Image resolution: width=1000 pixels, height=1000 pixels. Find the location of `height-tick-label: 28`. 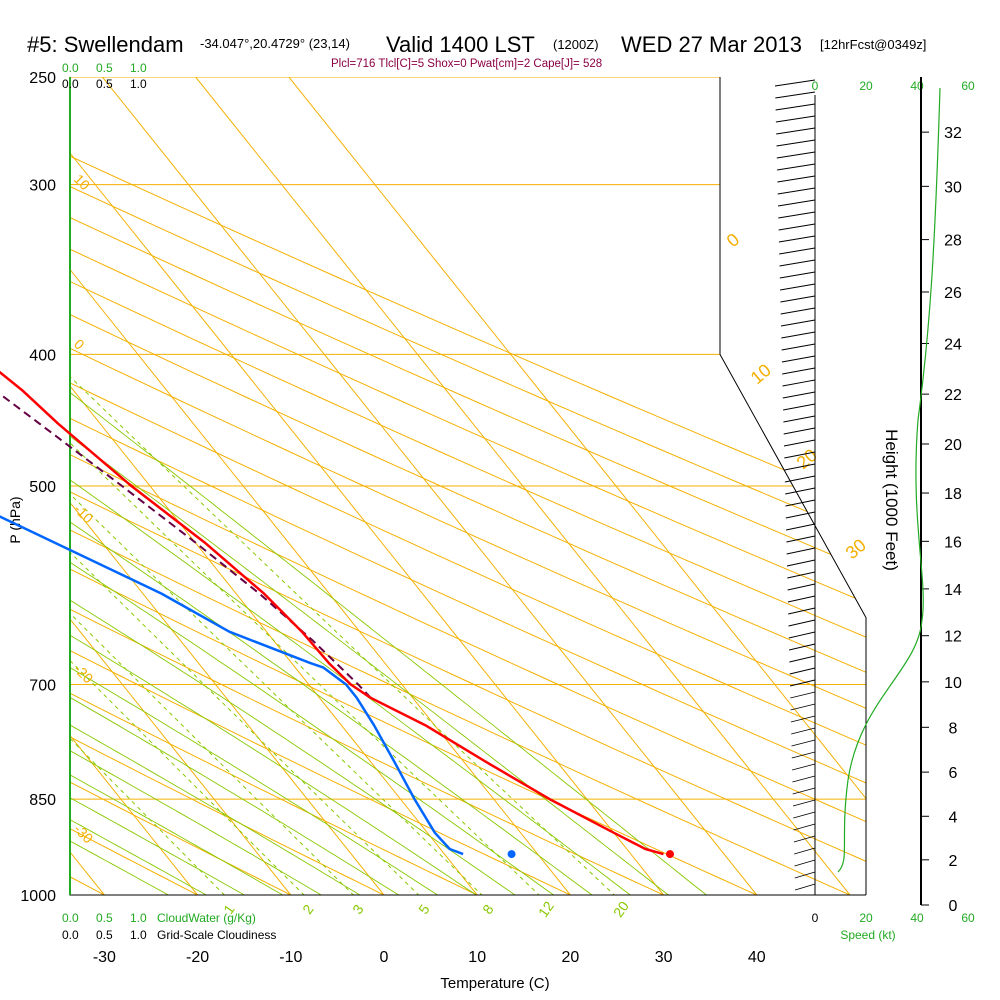

height-tick-label: 28 is located at coordinates (953, 241).